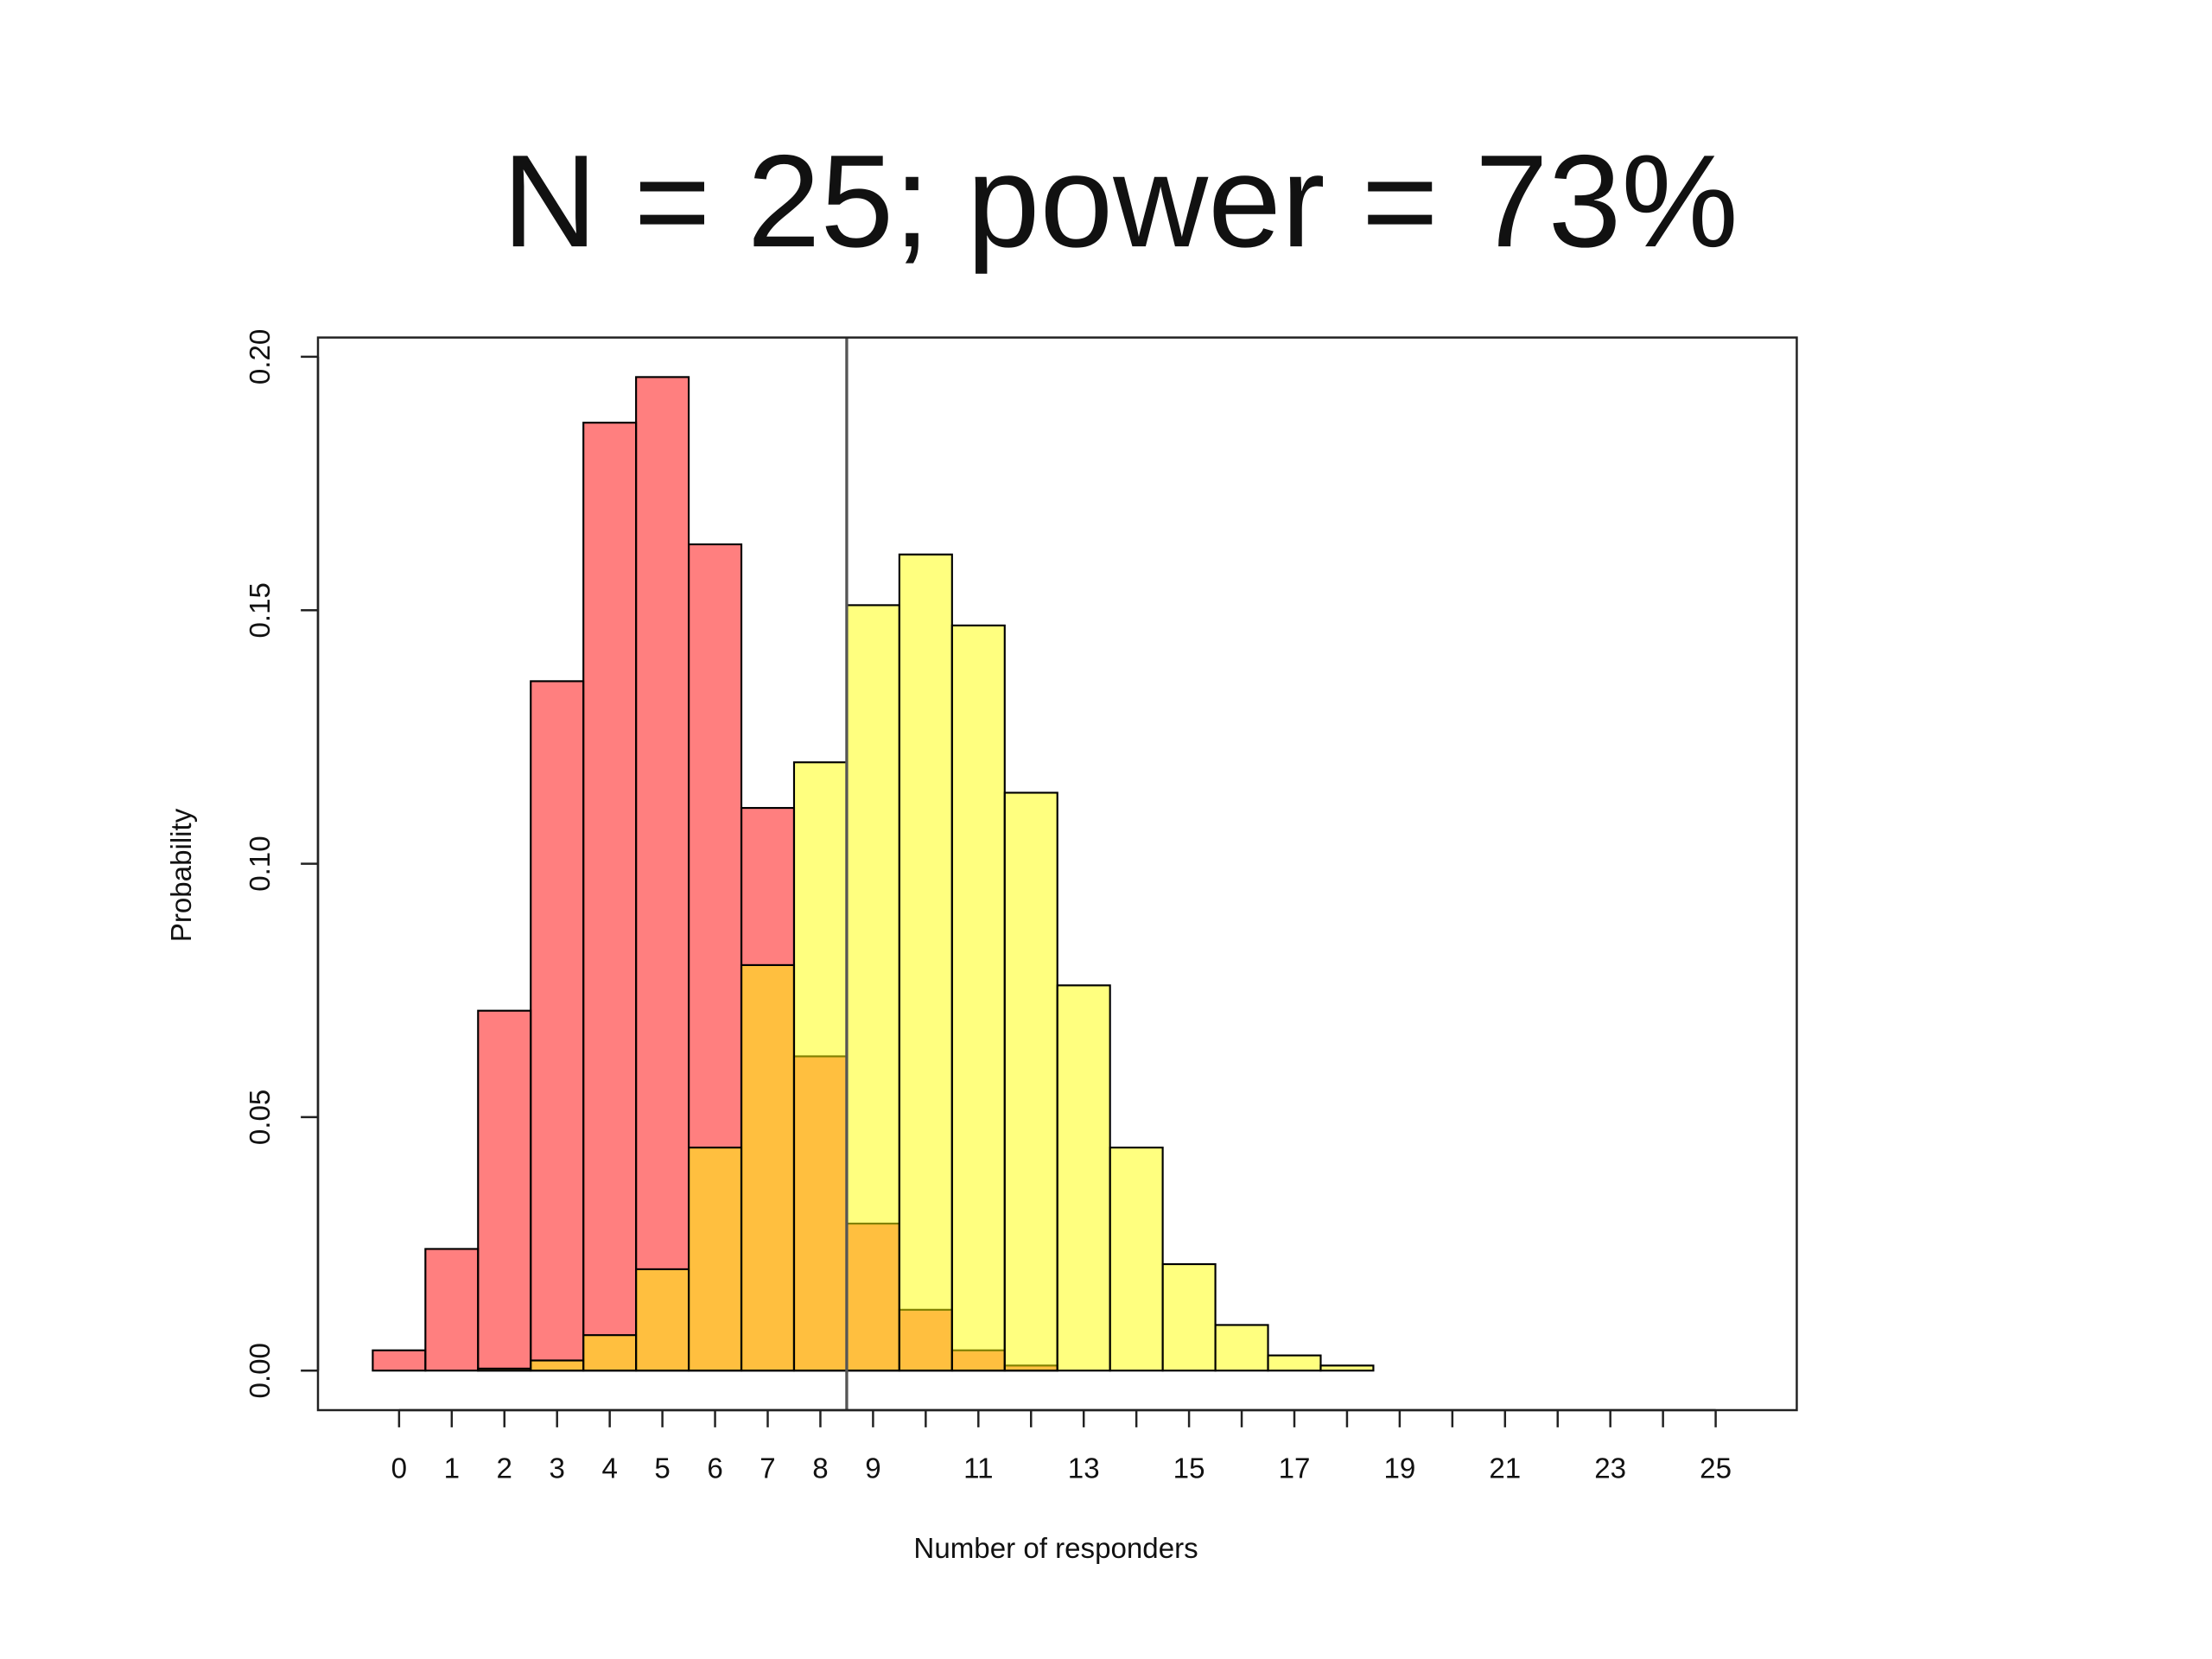 The image size is (2212, 1659). I want to click on x-tick-label: 23, so click(1610, 1468).